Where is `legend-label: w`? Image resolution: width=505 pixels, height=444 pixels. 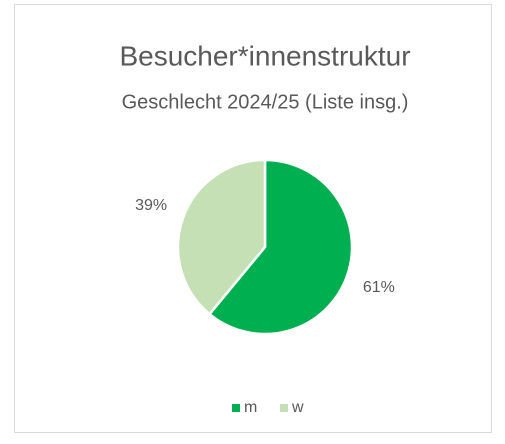 legend-label: w is located at coordinates (297, 407).